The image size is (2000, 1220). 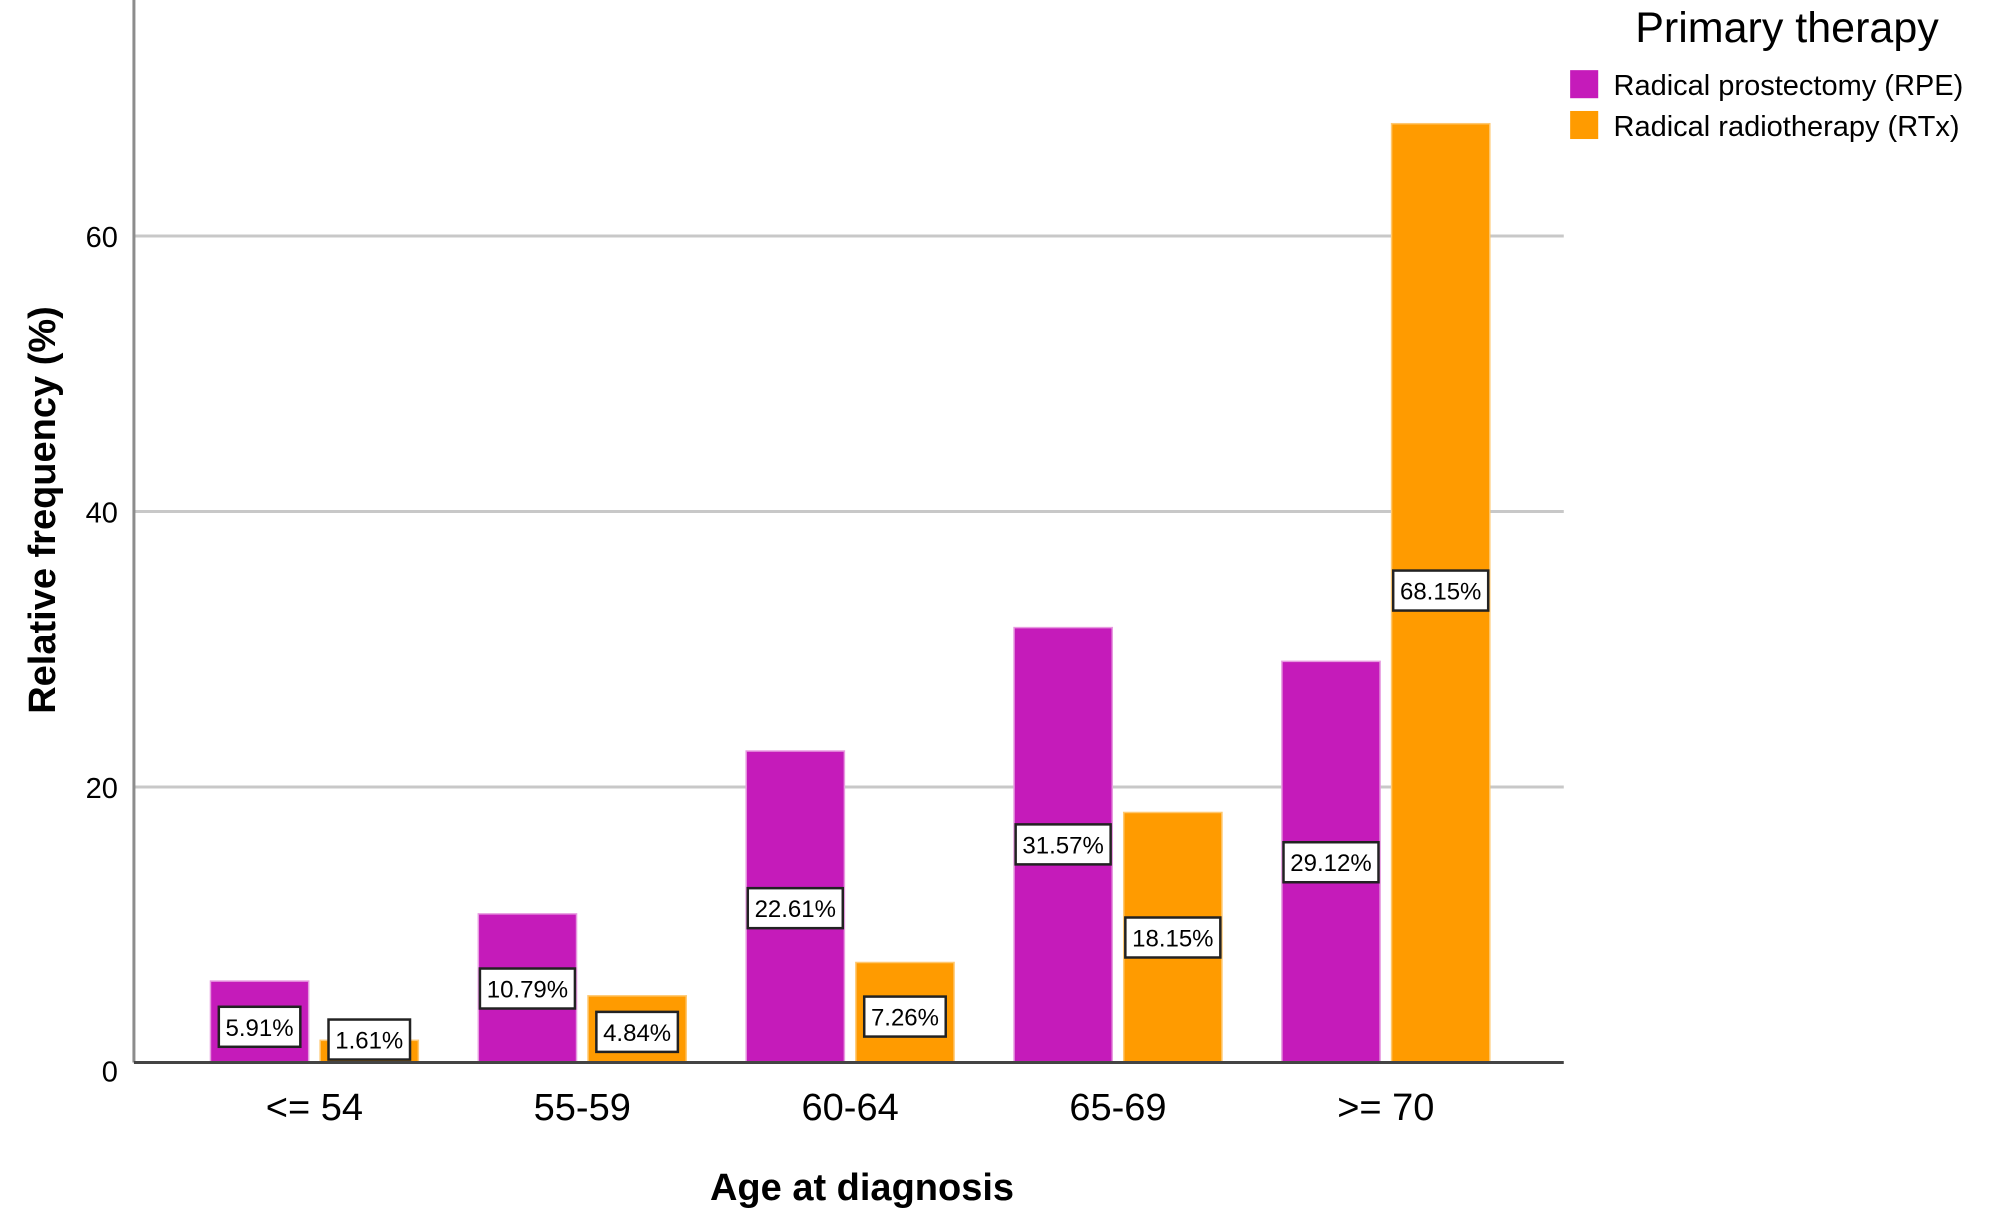 I want to click on data-label: 68.15%, so click(x=1440, y=592).